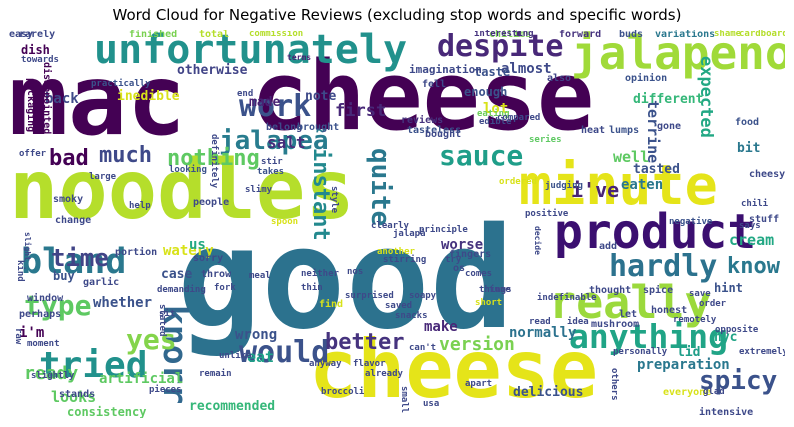 The height and width of the screenshot is (427, 794). What do you see at coordinates (404, 400) in the screenshot?
I see `cloud-word: small` at bounding box center [404, 400].